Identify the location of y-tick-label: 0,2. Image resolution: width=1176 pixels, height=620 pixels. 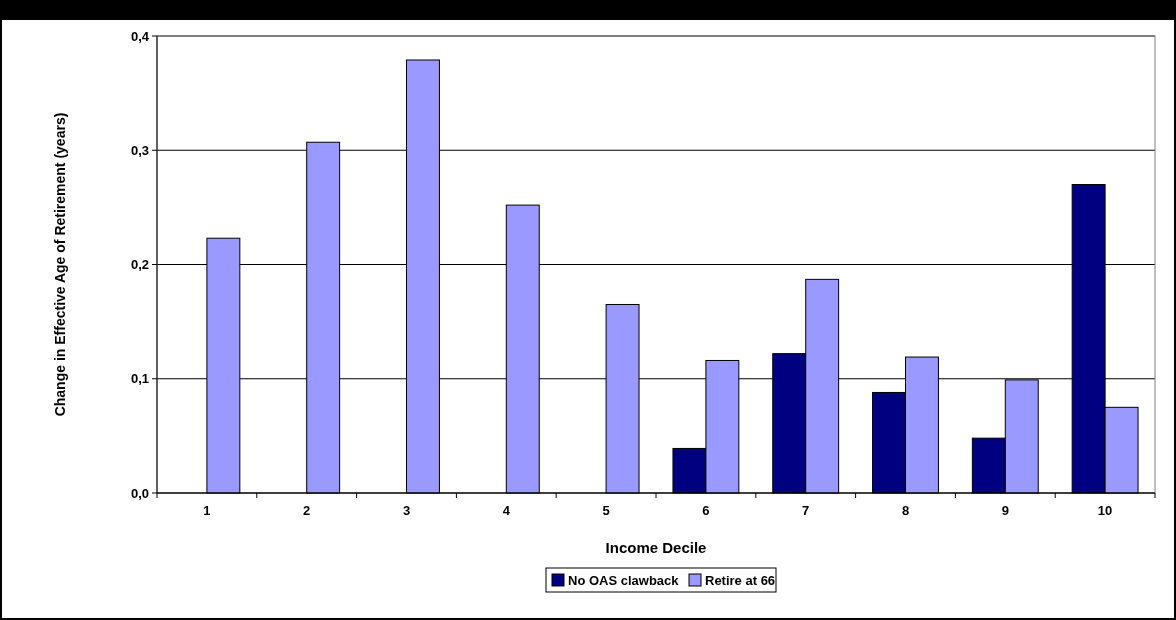
(139, 265).